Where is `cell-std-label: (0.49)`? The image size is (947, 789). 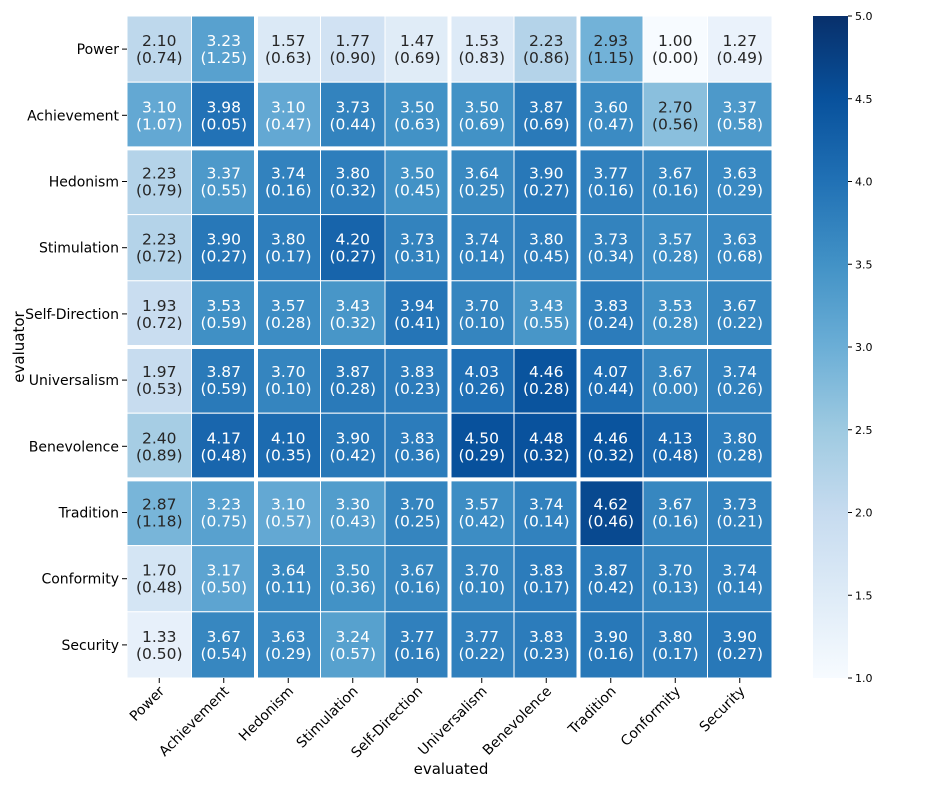 cell-std-label: (0.49) is located at coordinates (739, 58).